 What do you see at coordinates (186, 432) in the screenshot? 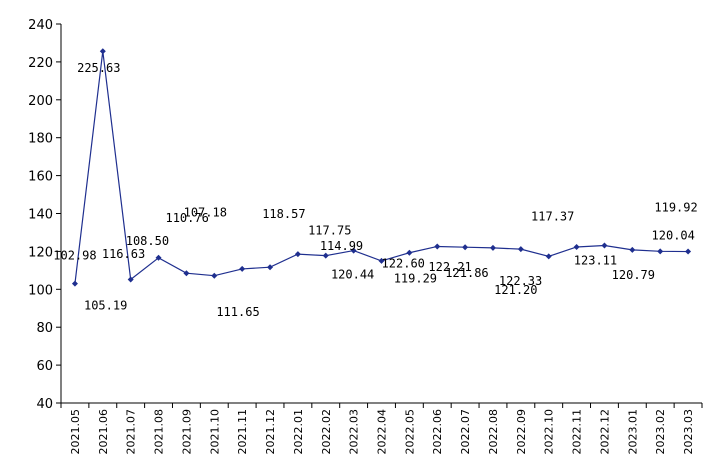
I see `x-tick-label: 2021.09` at bounding box center [186, 432].